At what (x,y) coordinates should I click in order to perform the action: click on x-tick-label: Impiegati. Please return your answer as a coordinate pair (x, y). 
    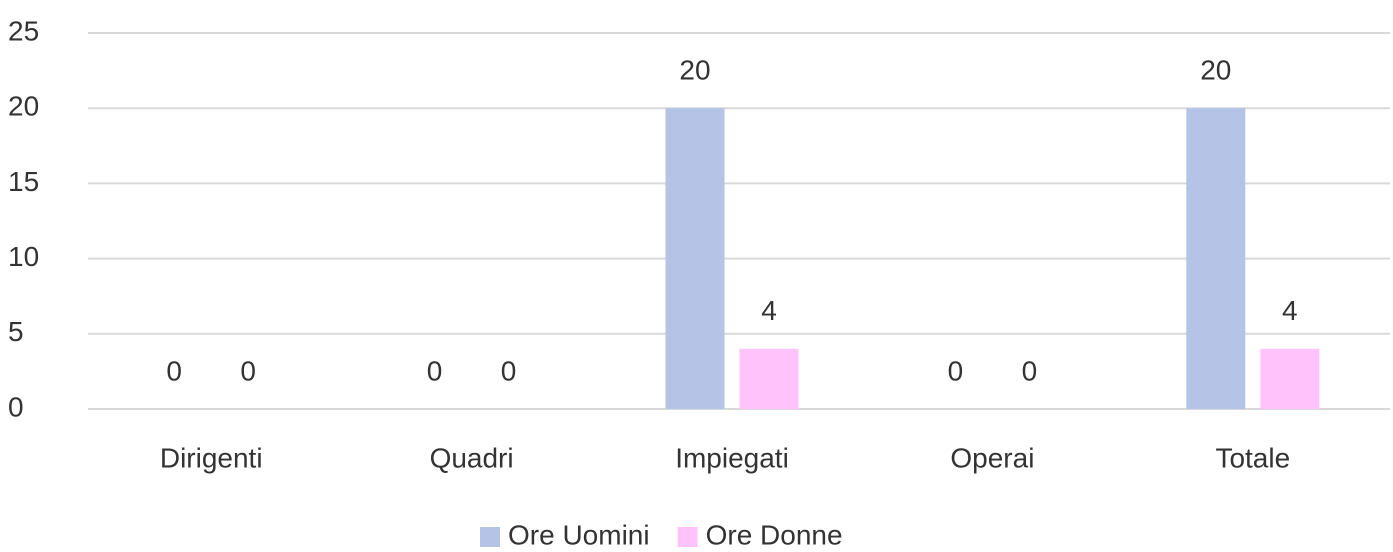
    Looking at the image, I should click on (732, 457).